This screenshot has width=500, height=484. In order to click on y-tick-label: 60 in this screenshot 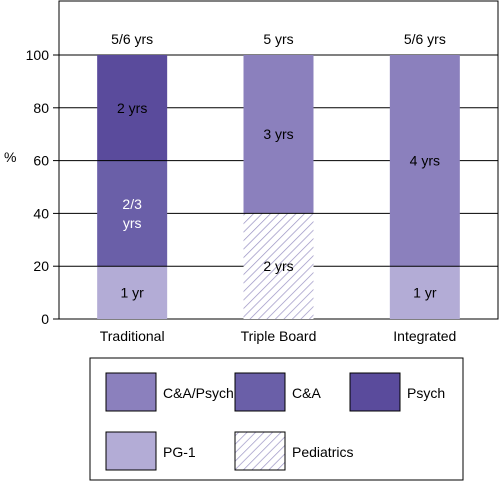, I will do `click(41, 161)`.